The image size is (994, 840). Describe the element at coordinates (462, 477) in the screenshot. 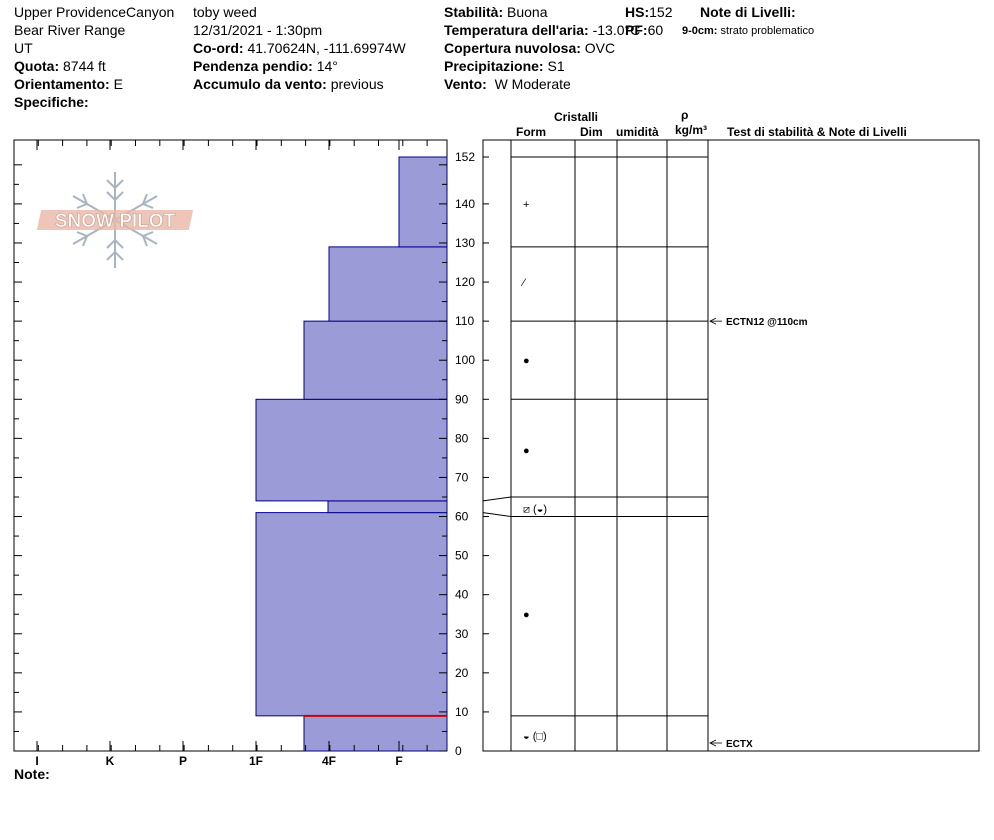

I see `height-tick-label: 70` at that location.